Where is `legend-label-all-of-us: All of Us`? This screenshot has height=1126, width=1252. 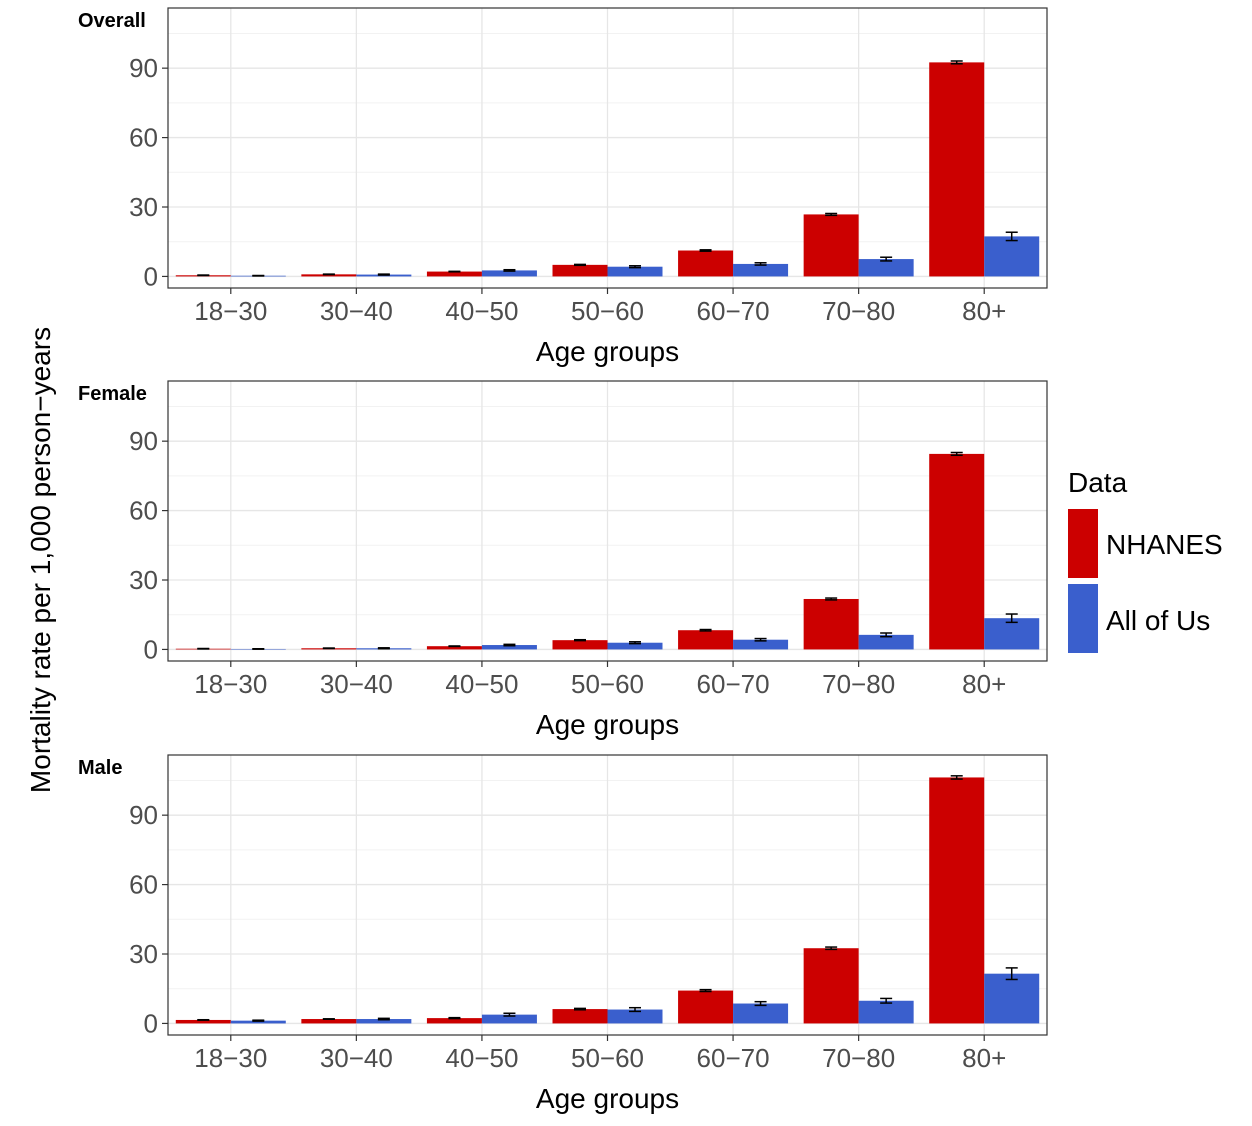
legend-label-all-of-us: All of Us is located at coordinates (1158, 620).